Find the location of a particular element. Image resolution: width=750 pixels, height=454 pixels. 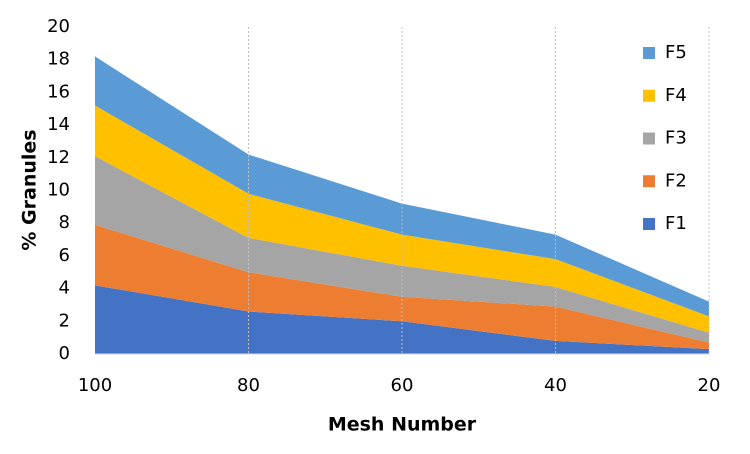

legend-label: F2 is located at coordinates (676, 180).